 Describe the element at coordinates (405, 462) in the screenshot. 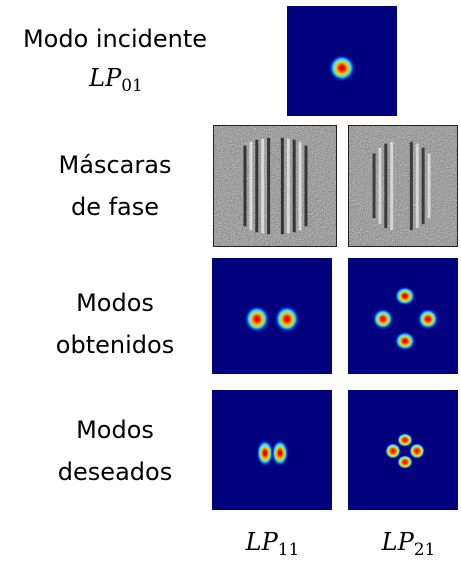

I see `desired-lp21-lobe-bottom` at that location.